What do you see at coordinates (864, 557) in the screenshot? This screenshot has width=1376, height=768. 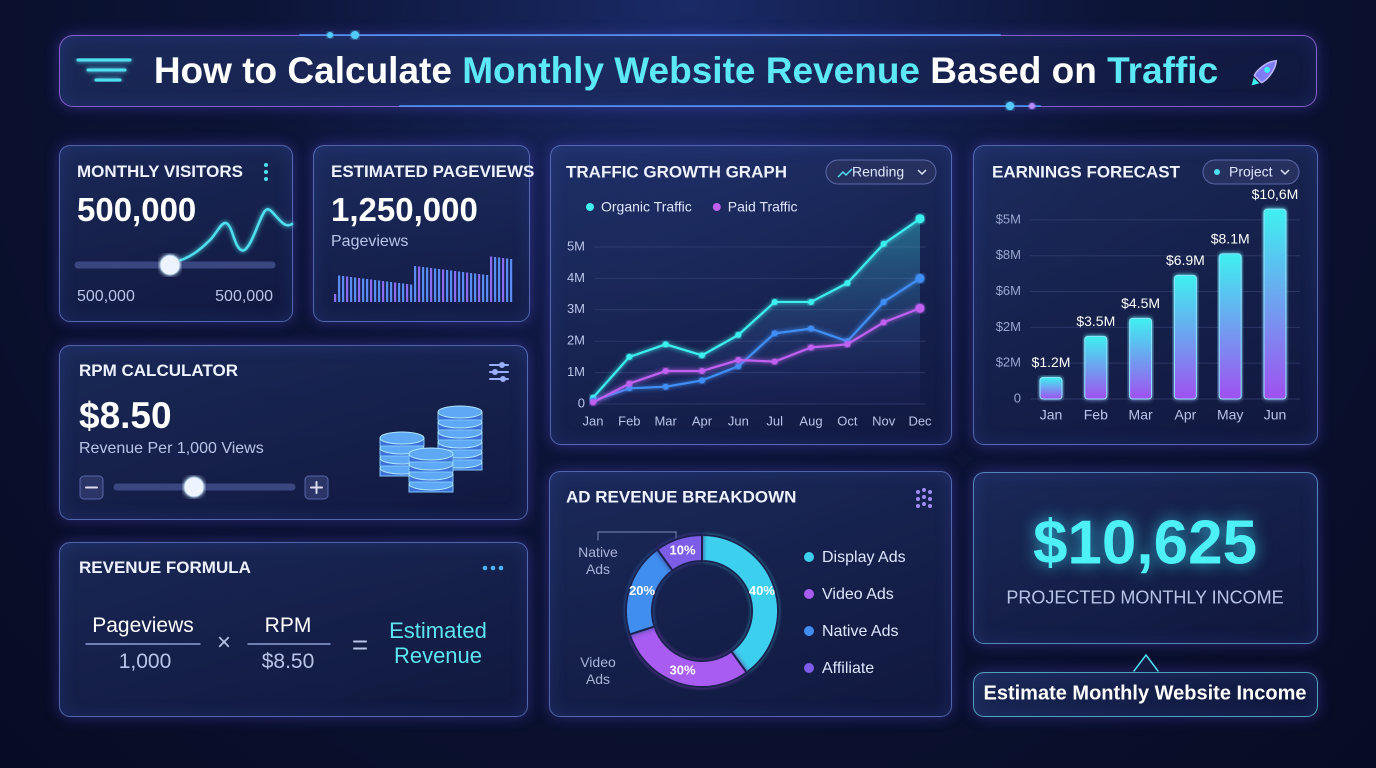 I see `legend-label: Display Ads` at bounding box center [864, 557].